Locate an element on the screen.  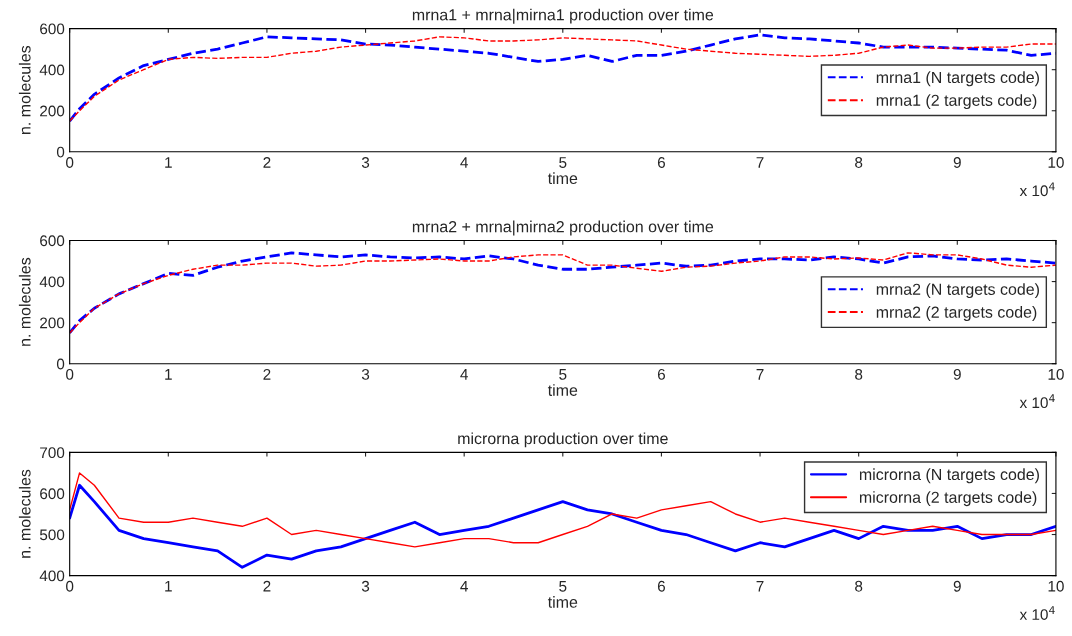
chart-title: mrna2 + mrna|mirna2 production over time is located at coordinates (563, 228).